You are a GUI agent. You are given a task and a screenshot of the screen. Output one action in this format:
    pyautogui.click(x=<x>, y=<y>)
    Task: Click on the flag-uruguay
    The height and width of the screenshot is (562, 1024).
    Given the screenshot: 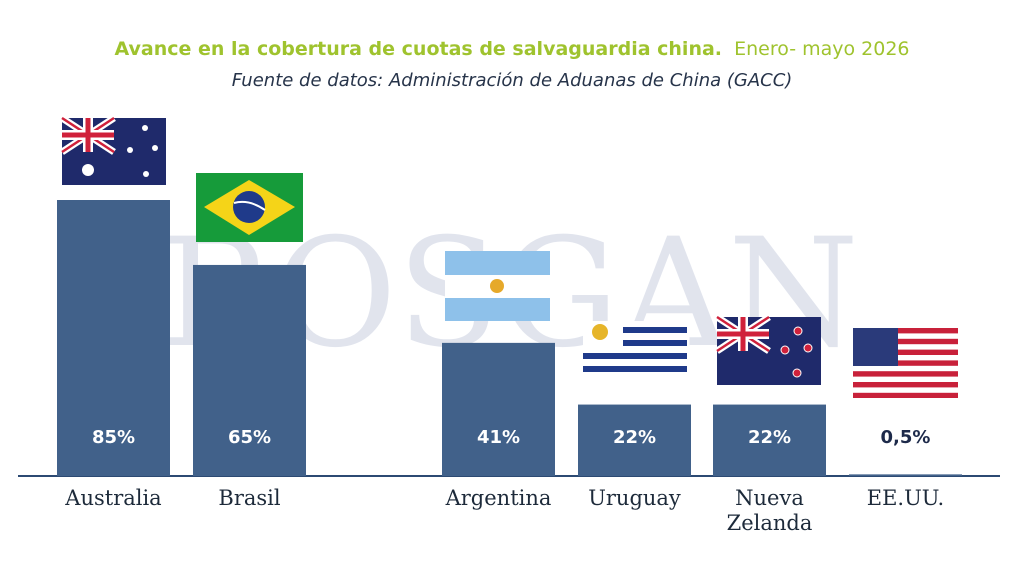 What is the action you would take?
    pyautogui.click(x=635, y=349)
    